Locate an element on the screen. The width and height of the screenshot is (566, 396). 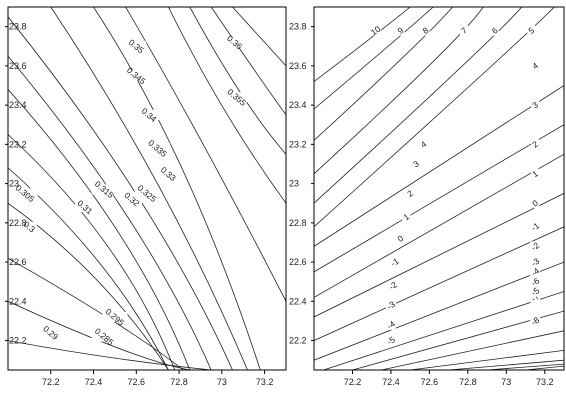
contour-label-5: 0.31 is located at coordinates (84, 207).